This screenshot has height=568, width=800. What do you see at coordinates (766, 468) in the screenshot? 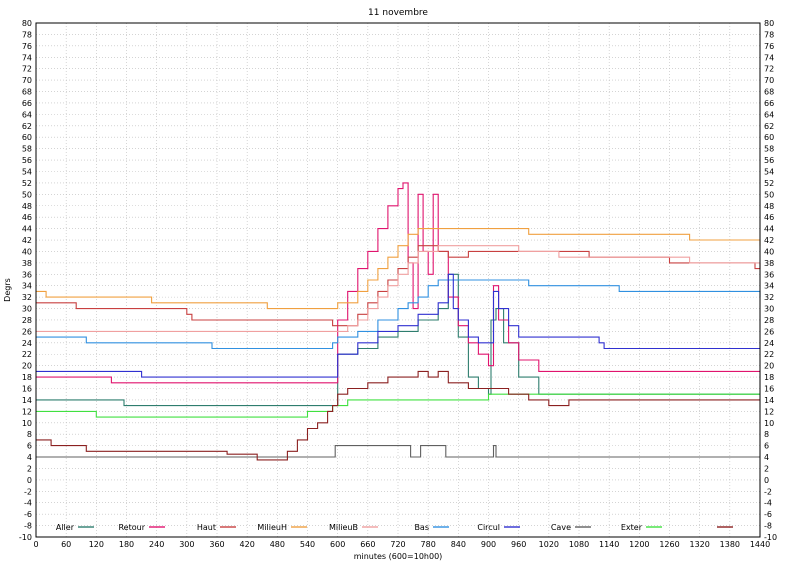
I see `y-tick-label-right: 2` at bounding box center [766, 468].